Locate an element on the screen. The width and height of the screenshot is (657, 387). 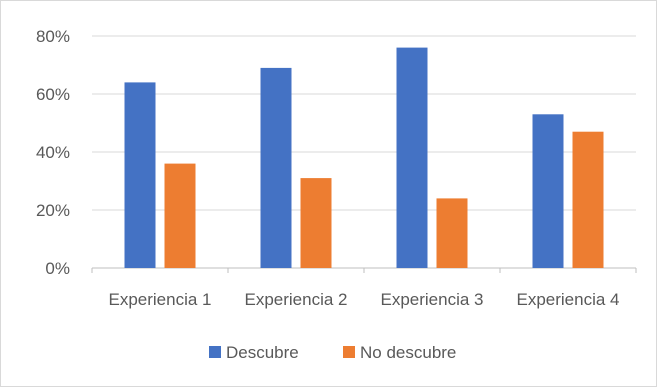
y-tick-label: 40% is located at coordinates (53, 152).